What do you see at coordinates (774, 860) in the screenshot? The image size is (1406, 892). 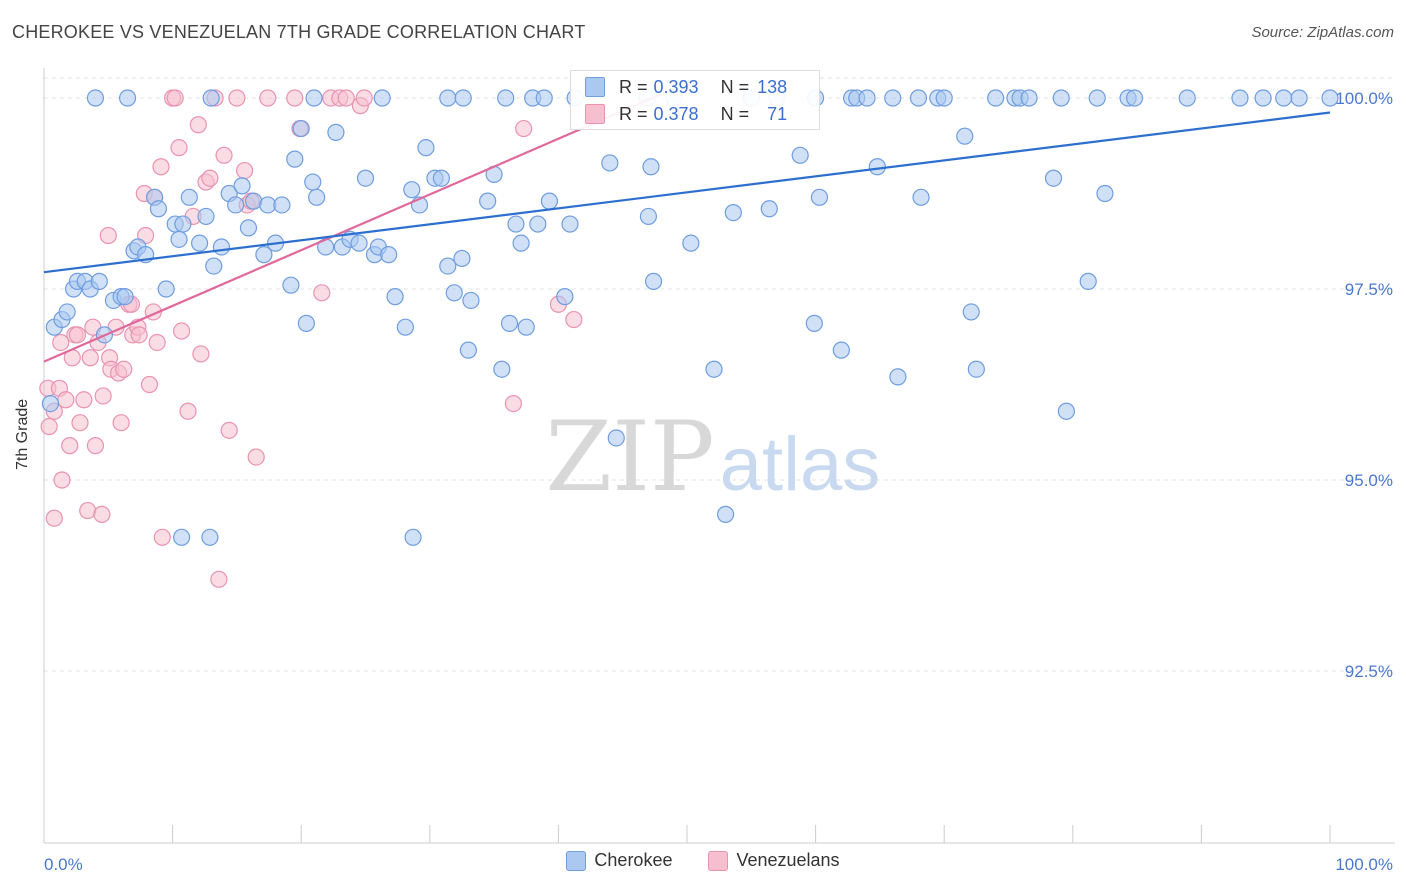 I see `legend-item-venezuelans: Venezuelans` at bounding box center [774, 860].